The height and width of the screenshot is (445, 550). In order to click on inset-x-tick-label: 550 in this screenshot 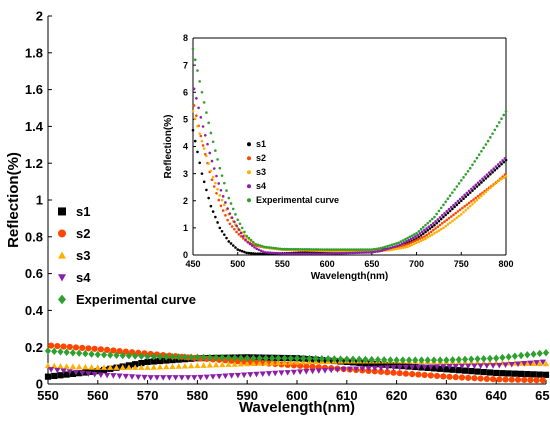, I will do `click(282, 264)`.